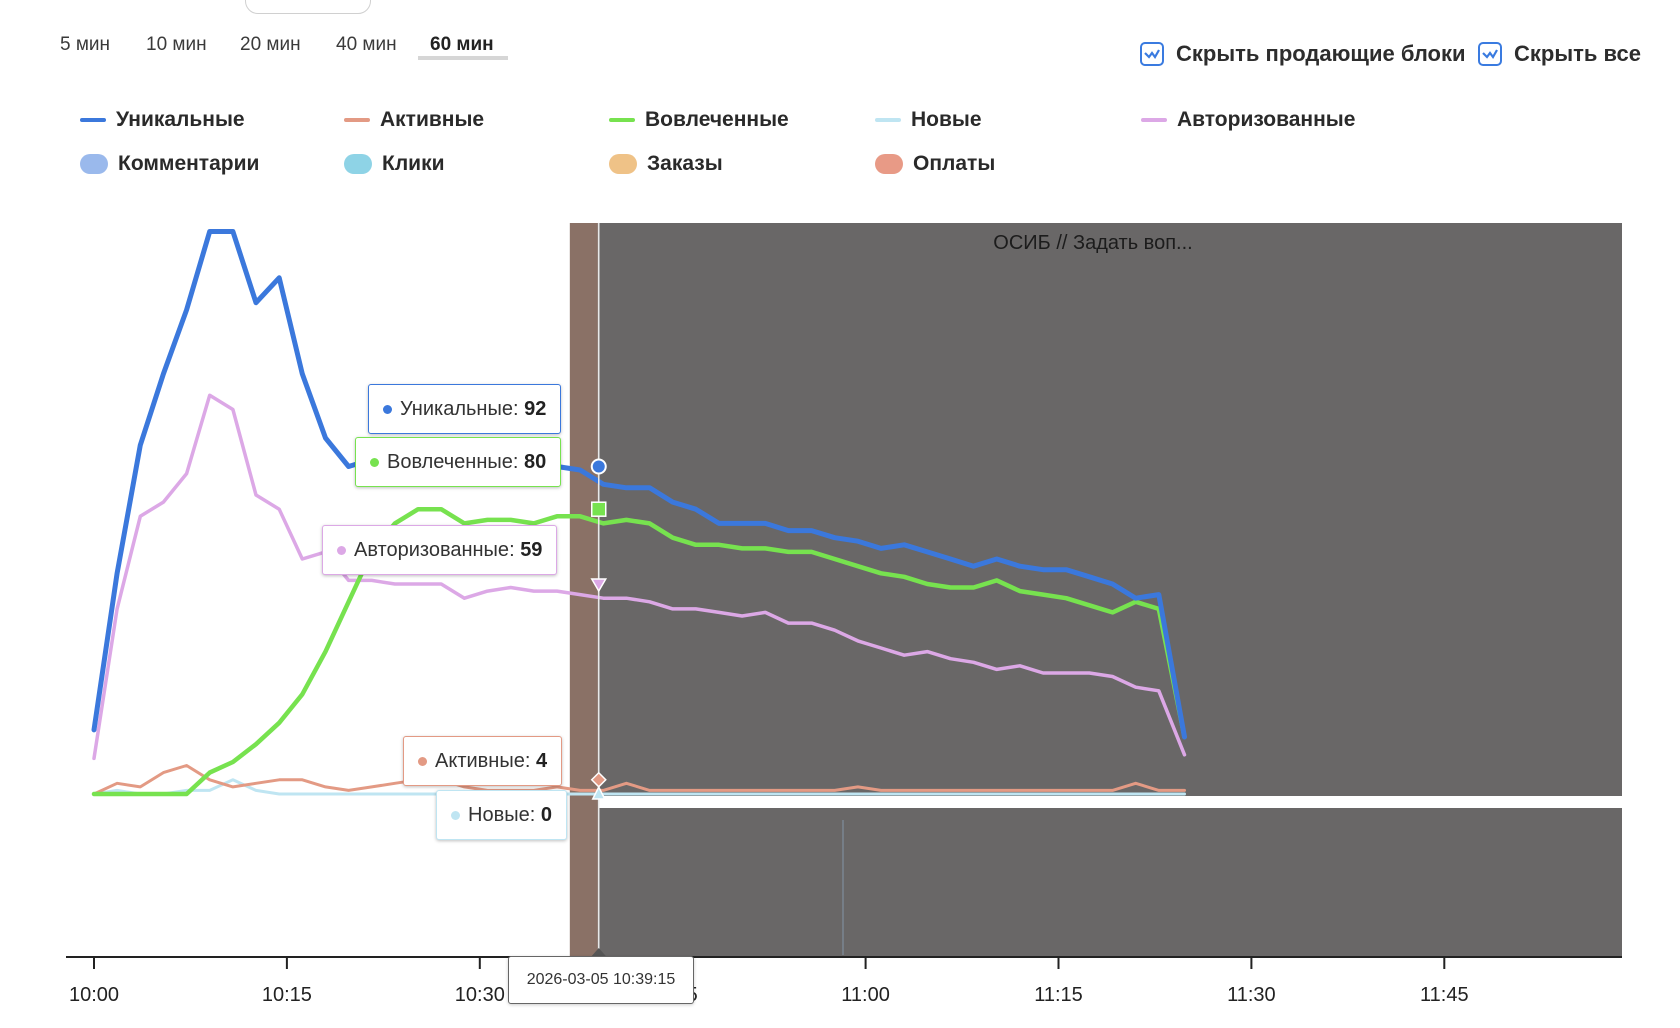 Image resolution: width=1680 pixels, height=1028 pixels. I want to click on tab-40-min: 40 мин, so click(366, 44).